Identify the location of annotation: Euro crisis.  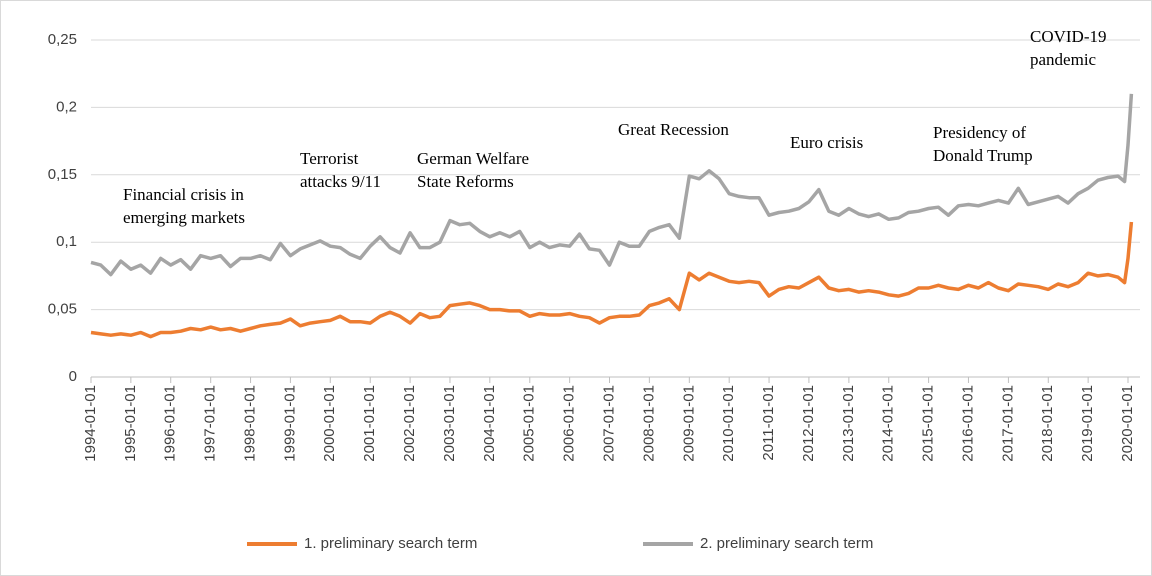
(826, 142).